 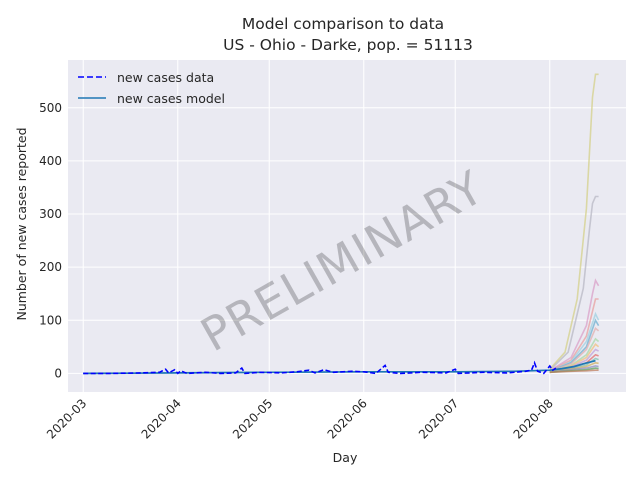 What do you see at coordinates (50, 214) in the screenshot?
I see `y-tick-label: 300` at bounding box center [50, 214].